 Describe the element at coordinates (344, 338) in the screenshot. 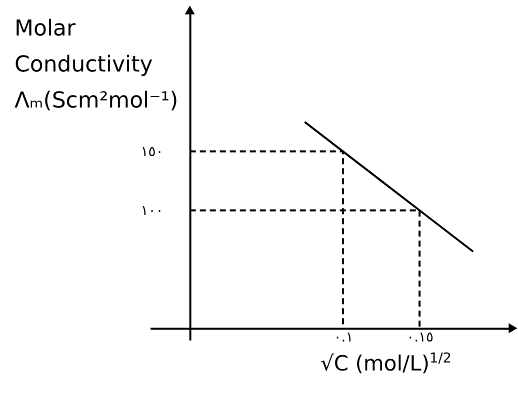

I see `x-tick-label: ٠.١` at that location.